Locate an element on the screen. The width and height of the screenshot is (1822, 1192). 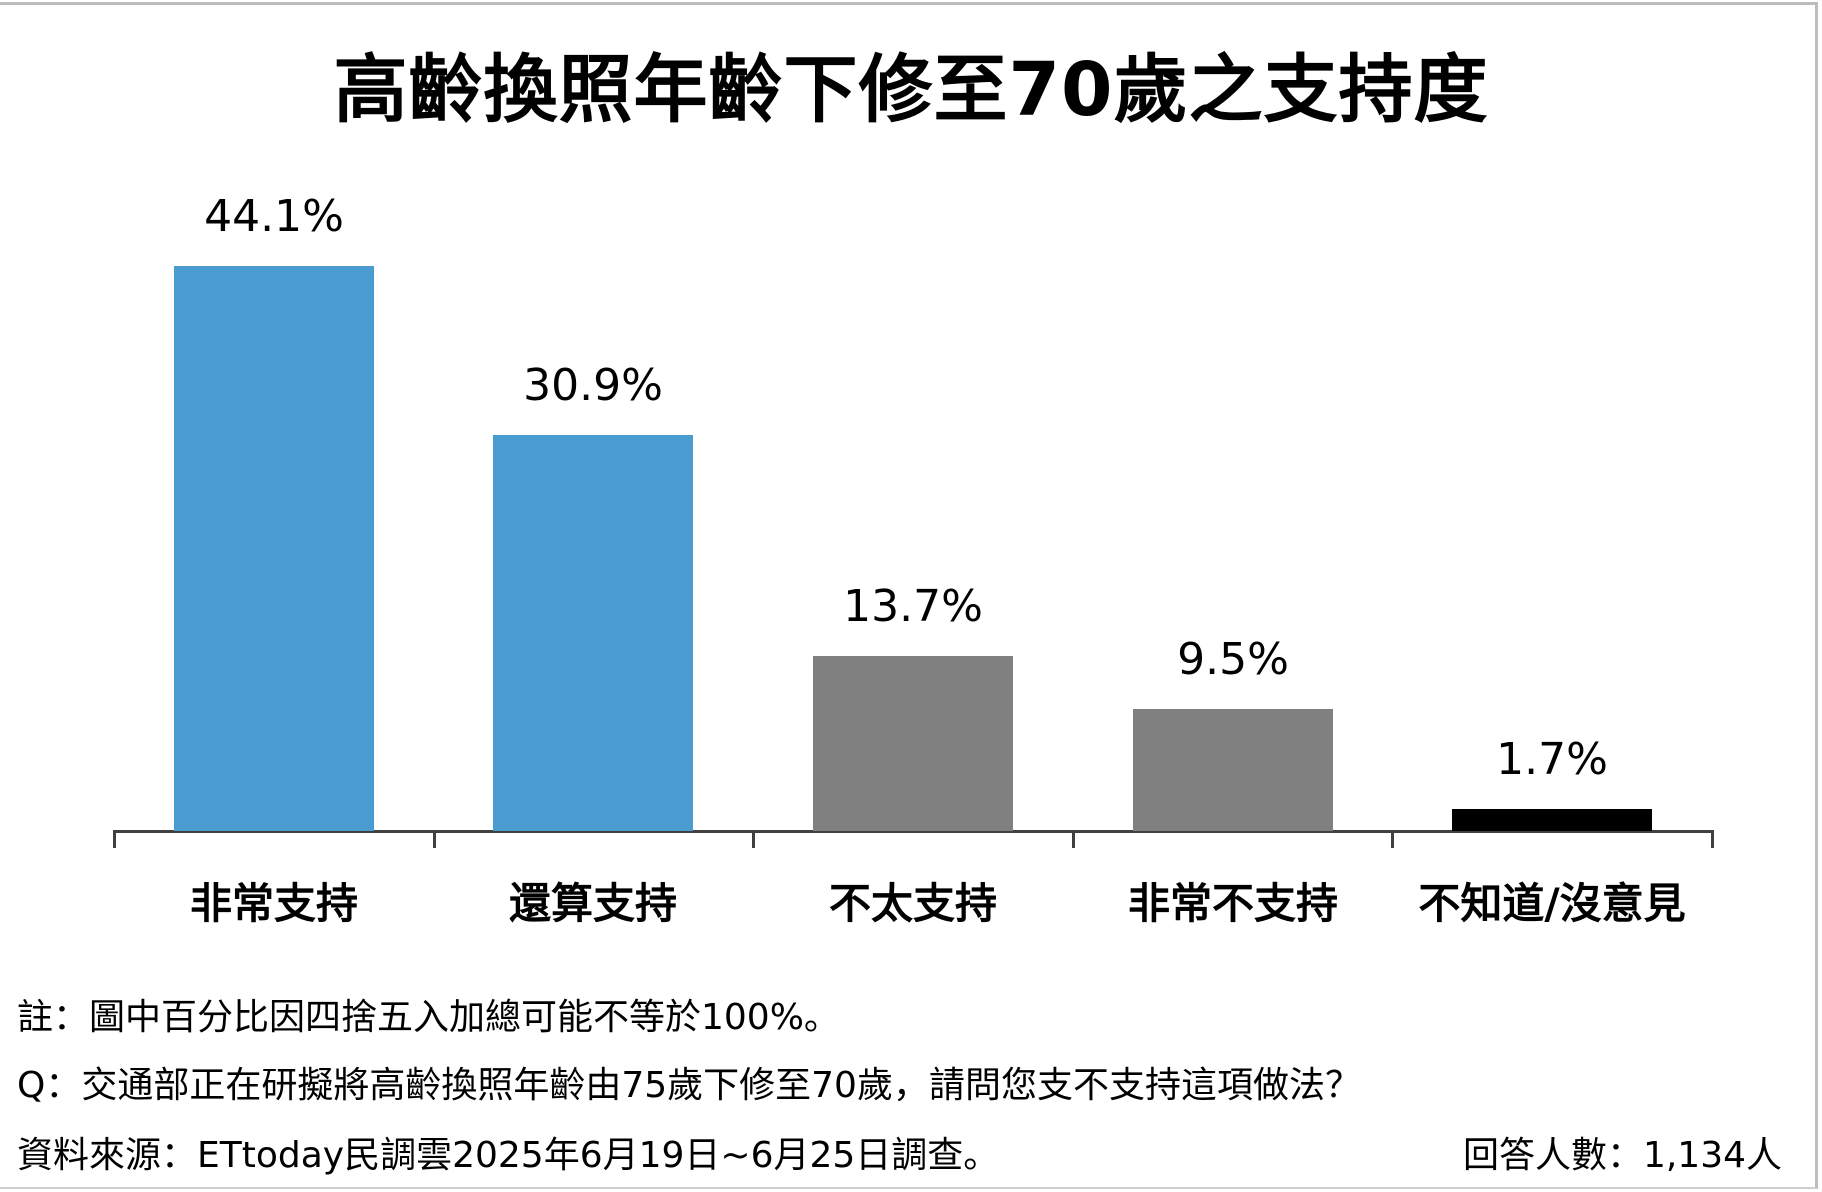
footnote-rounding: 註：圖中百分比因四捨五入加總可能不等於100%。 is located at coordinates (428, 1017).